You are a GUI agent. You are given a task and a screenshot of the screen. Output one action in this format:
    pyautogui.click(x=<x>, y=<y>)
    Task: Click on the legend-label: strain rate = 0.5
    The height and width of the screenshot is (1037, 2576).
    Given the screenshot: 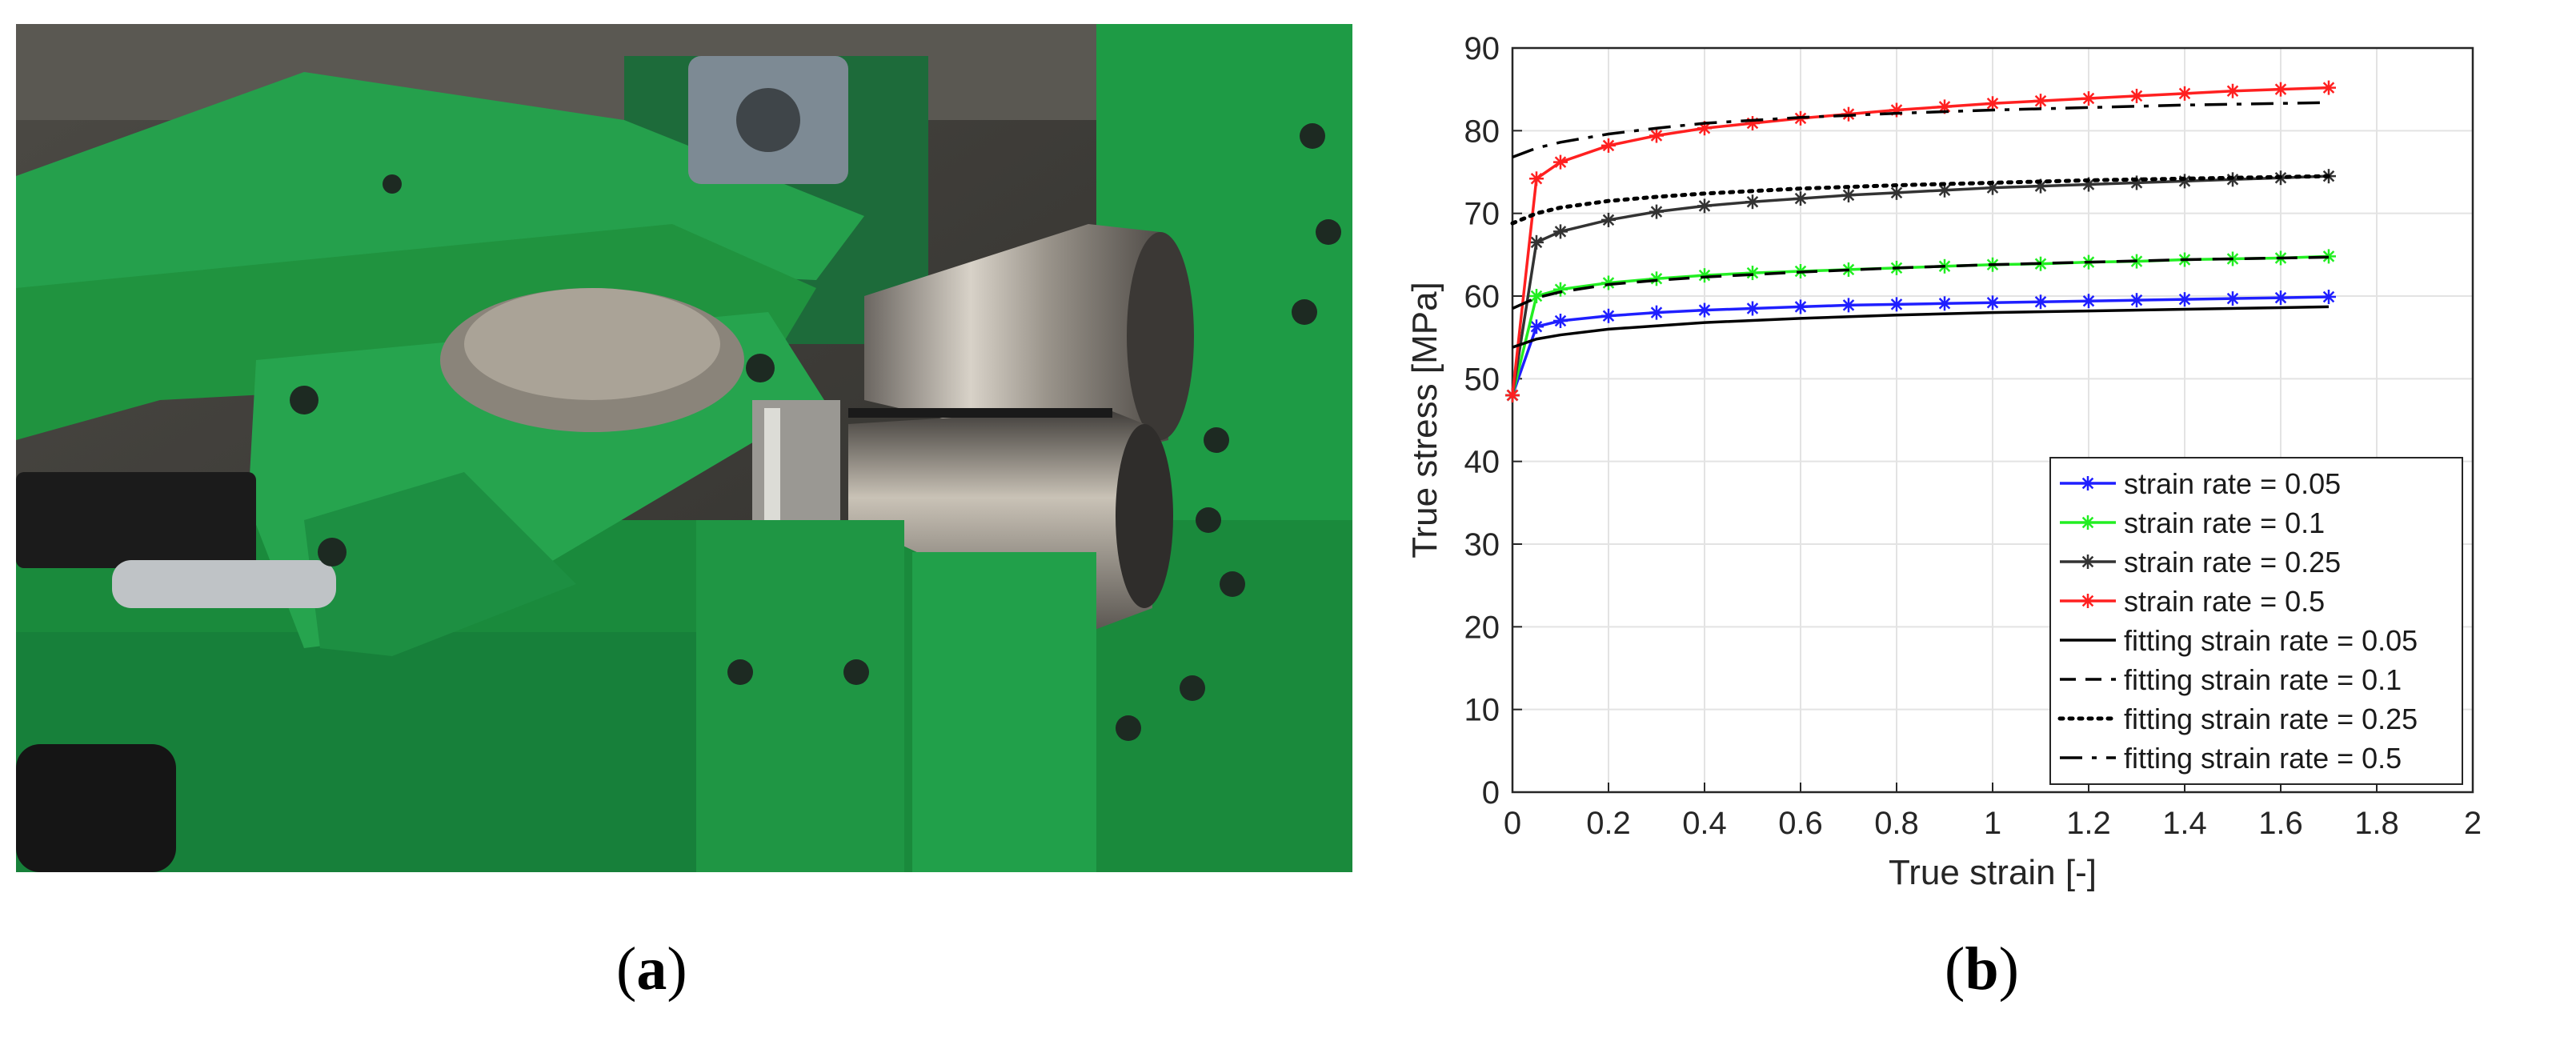 What is the action you would take?
    pyautogui.click(x=2224, y=601)
    